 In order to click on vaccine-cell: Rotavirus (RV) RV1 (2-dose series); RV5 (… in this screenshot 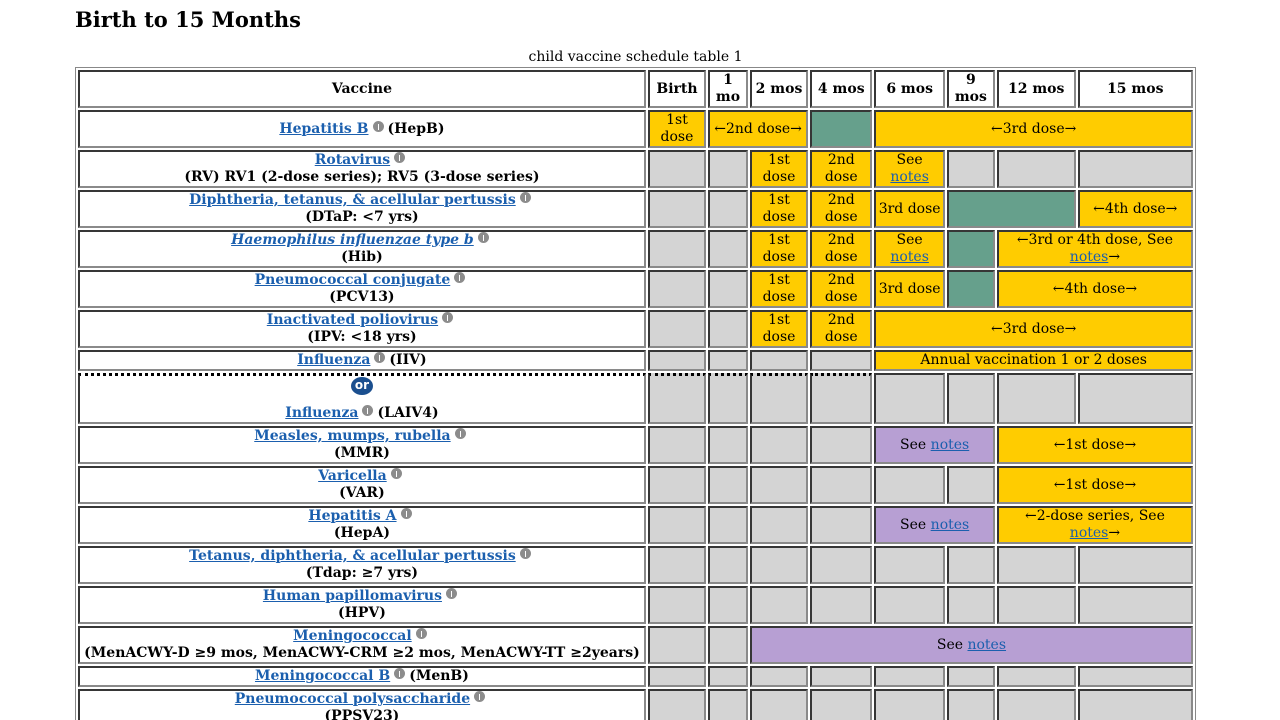, I will do `click(362, 169)`.